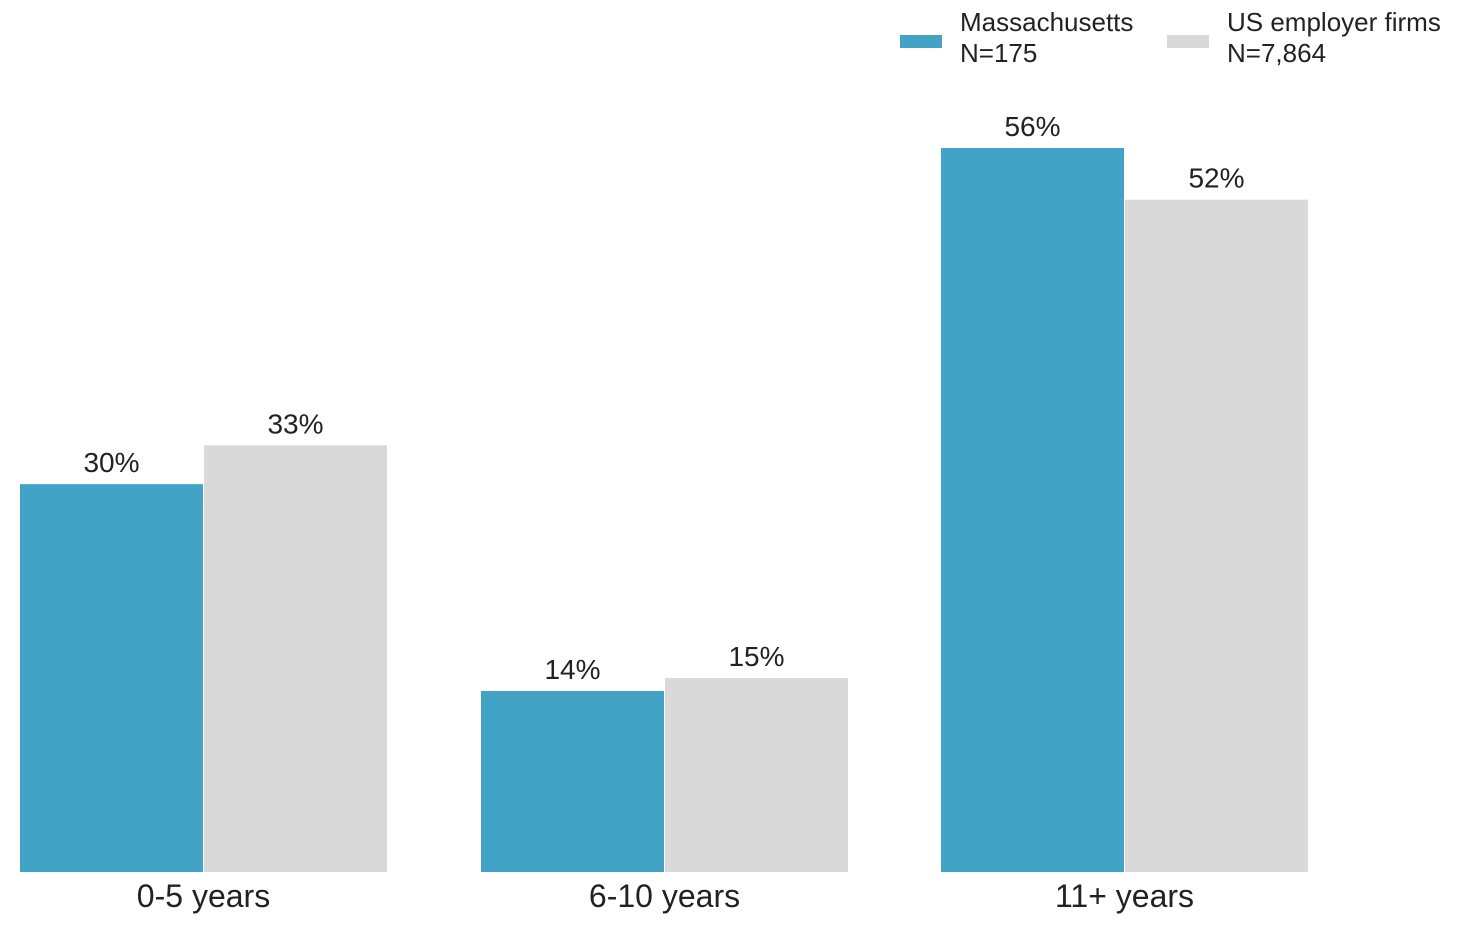 This screenshot has width=1460, height=926. Describe the element at coordinates (921, 41) in the screenshot. I see `legend-swatch-massachusetts` at that location.